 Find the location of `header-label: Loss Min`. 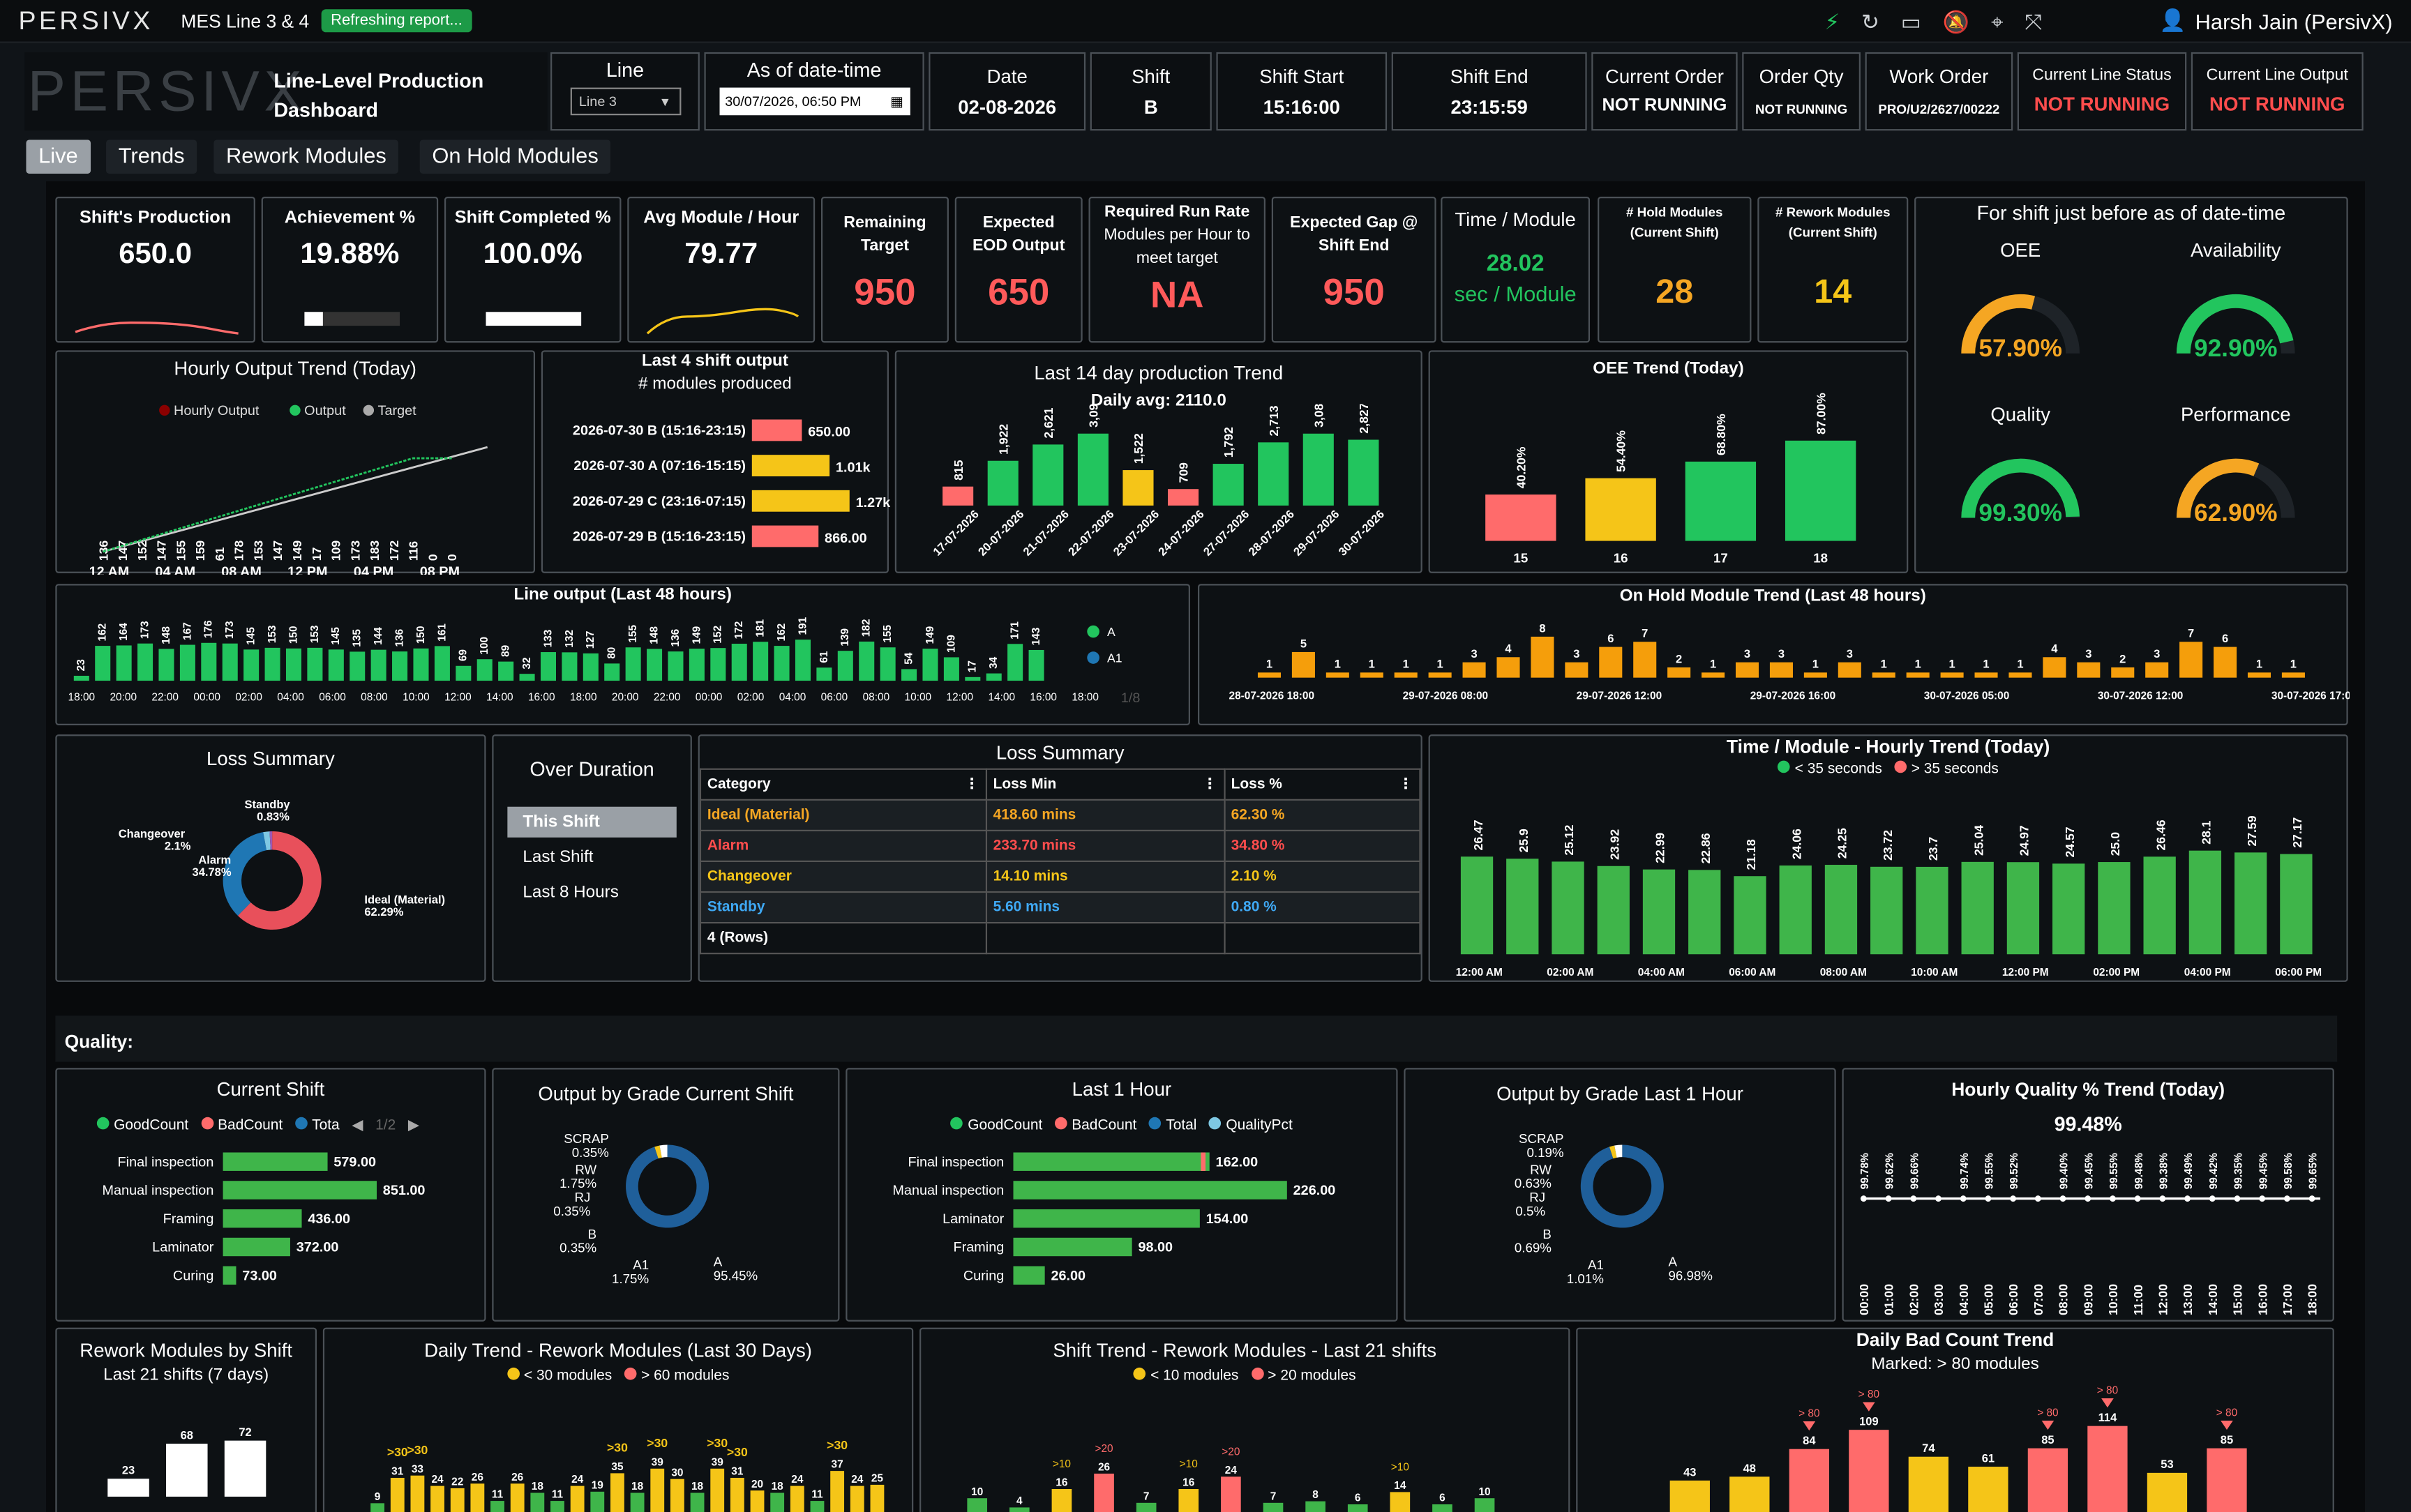

header-label: Loss Min is located at coordinates (1025, 785).